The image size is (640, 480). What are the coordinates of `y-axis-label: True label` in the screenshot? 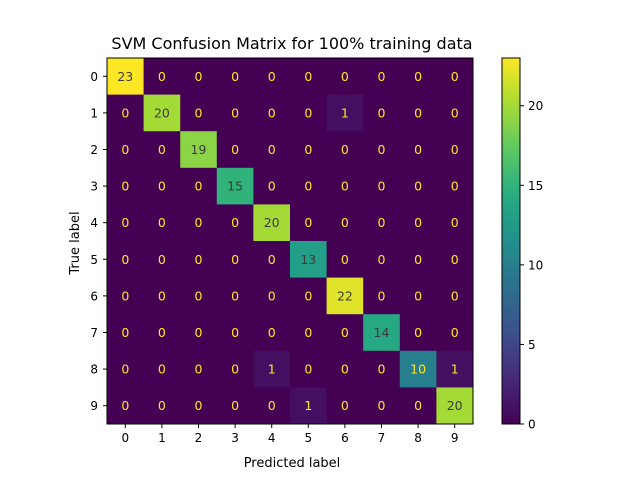 It's located at (75, 243).